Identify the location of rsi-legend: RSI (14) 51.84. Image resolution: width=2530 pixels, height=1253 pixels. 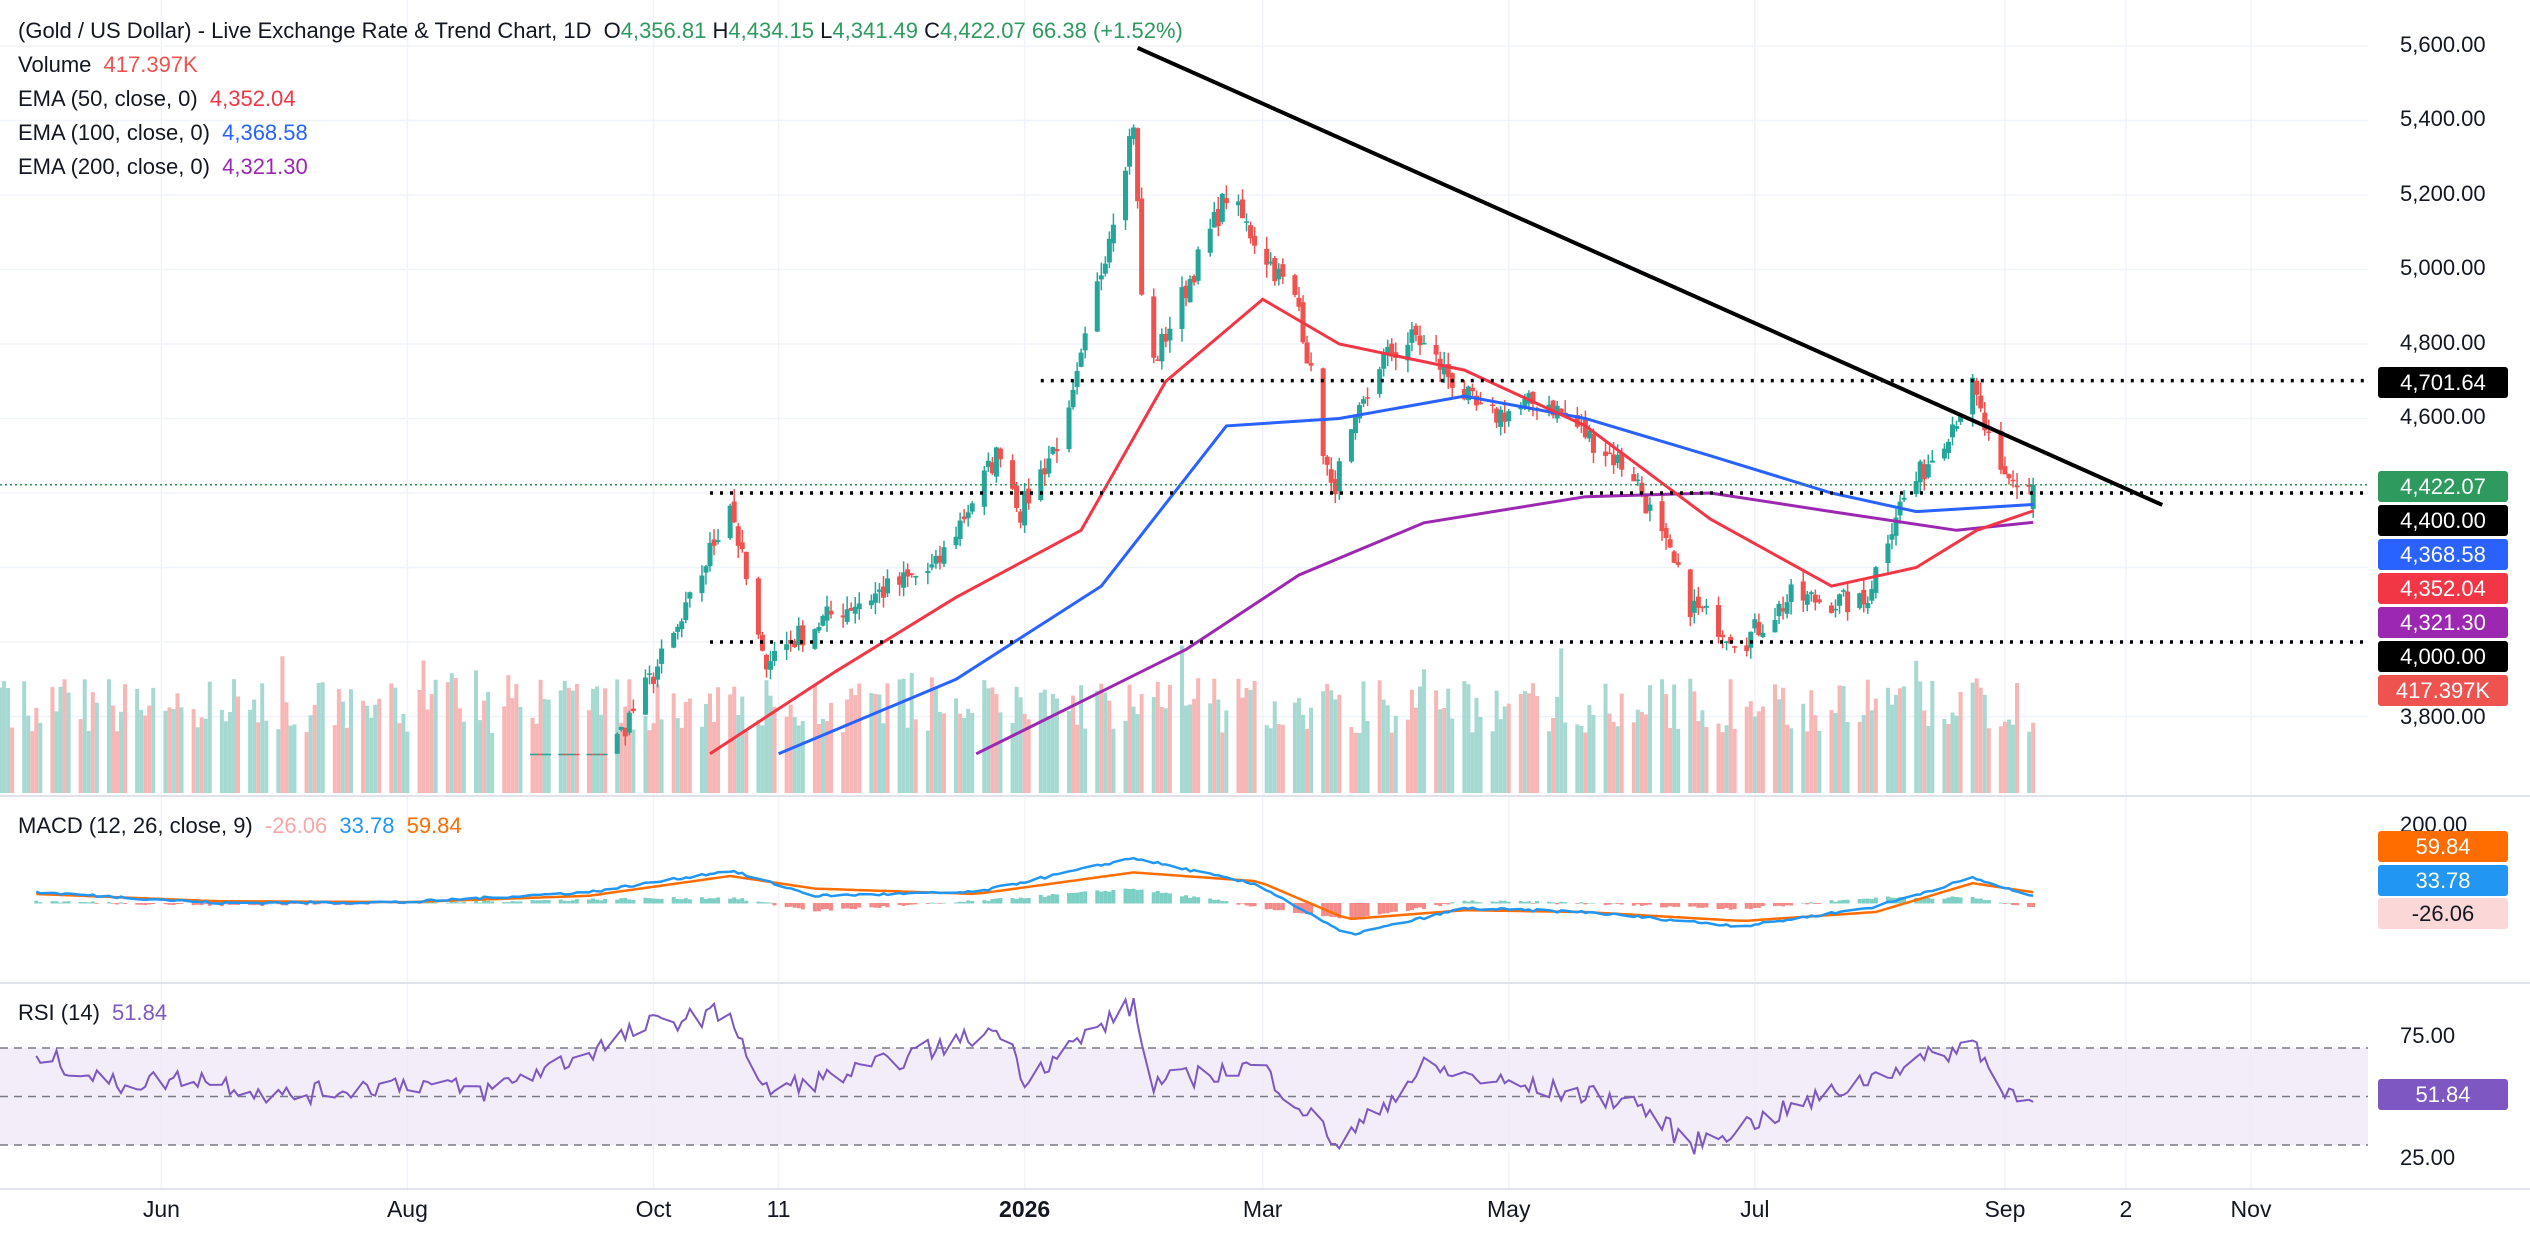
(95, 1013).